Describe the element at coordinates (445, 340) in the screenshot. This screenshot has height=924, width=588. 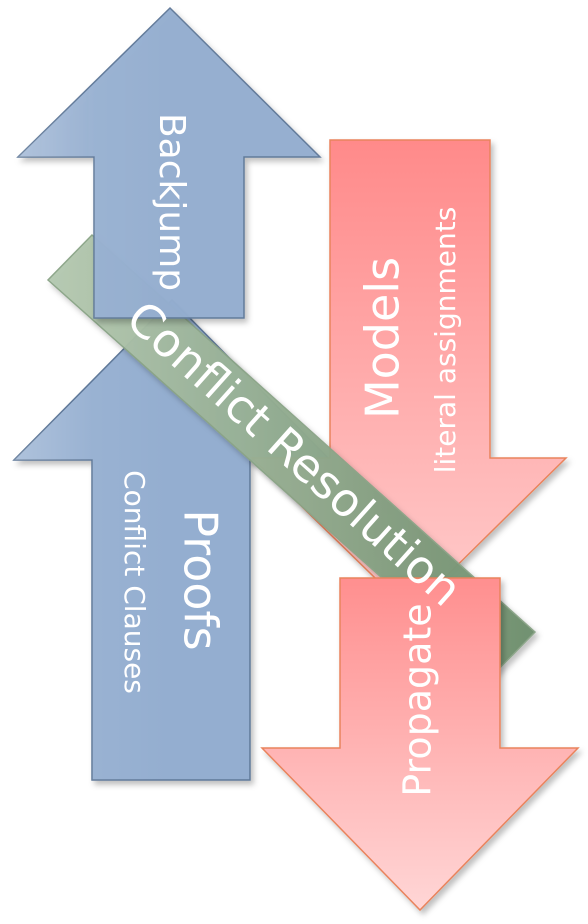
I see `models-subtitle: literal assignments` at that location.